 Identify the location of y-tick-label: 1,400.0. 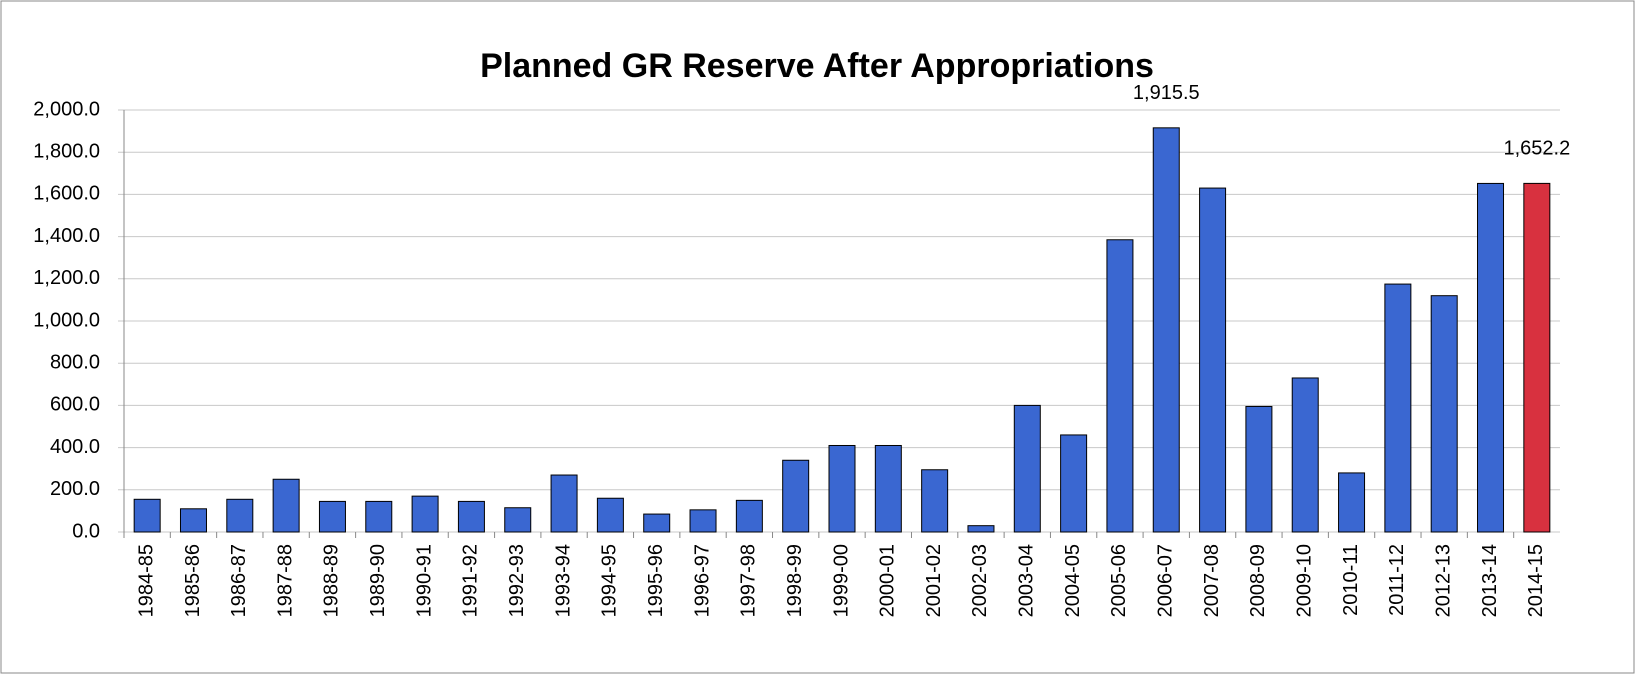
(66, 236).